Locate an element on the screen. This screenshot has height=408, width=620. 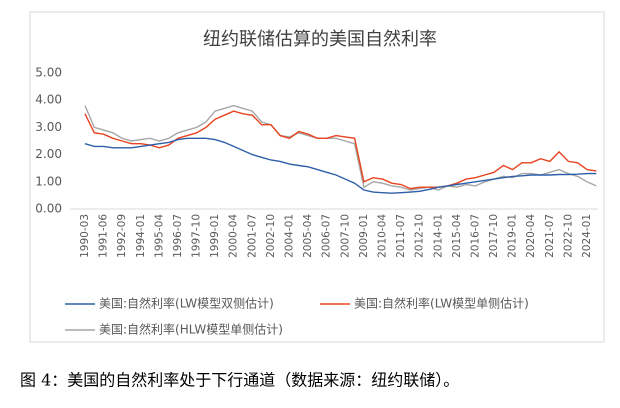
x-tick-label: 2001-07 is located at coordinates (252, 236).